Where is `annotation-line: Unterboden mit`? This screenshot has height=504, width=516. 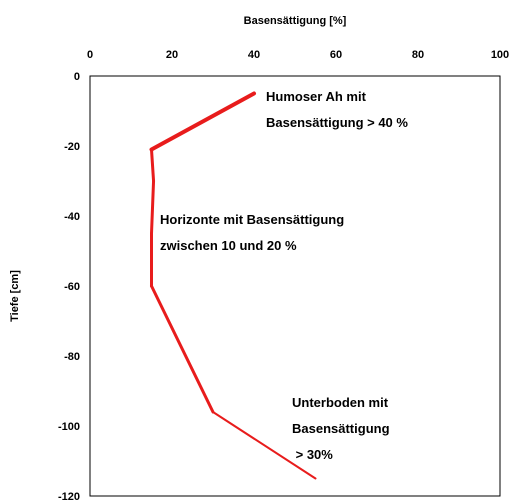
annotation-line: Unterboden mit is located at coordinates (340, 402).